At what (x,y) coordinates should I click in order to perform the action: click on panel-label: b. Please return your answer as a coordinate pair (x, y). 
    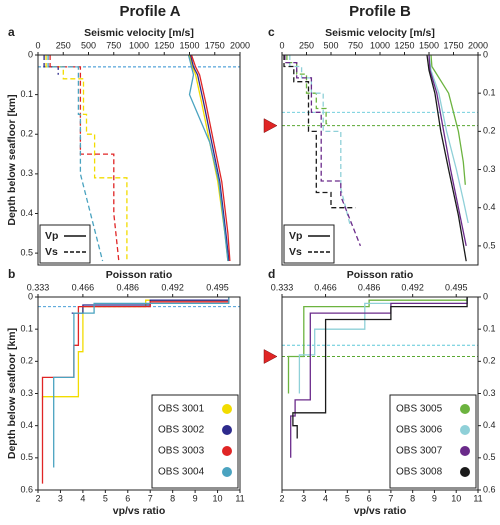
    Looking at the image, I should click on (11, 274).